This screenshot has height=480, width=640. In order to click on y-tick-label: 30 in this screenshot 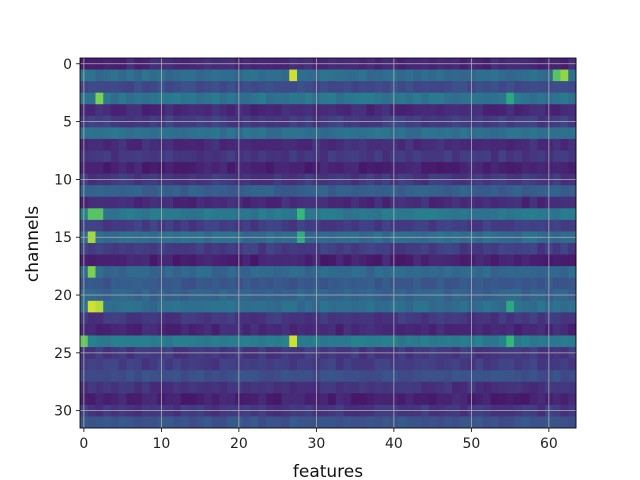, I will do `click(63, 412)`.